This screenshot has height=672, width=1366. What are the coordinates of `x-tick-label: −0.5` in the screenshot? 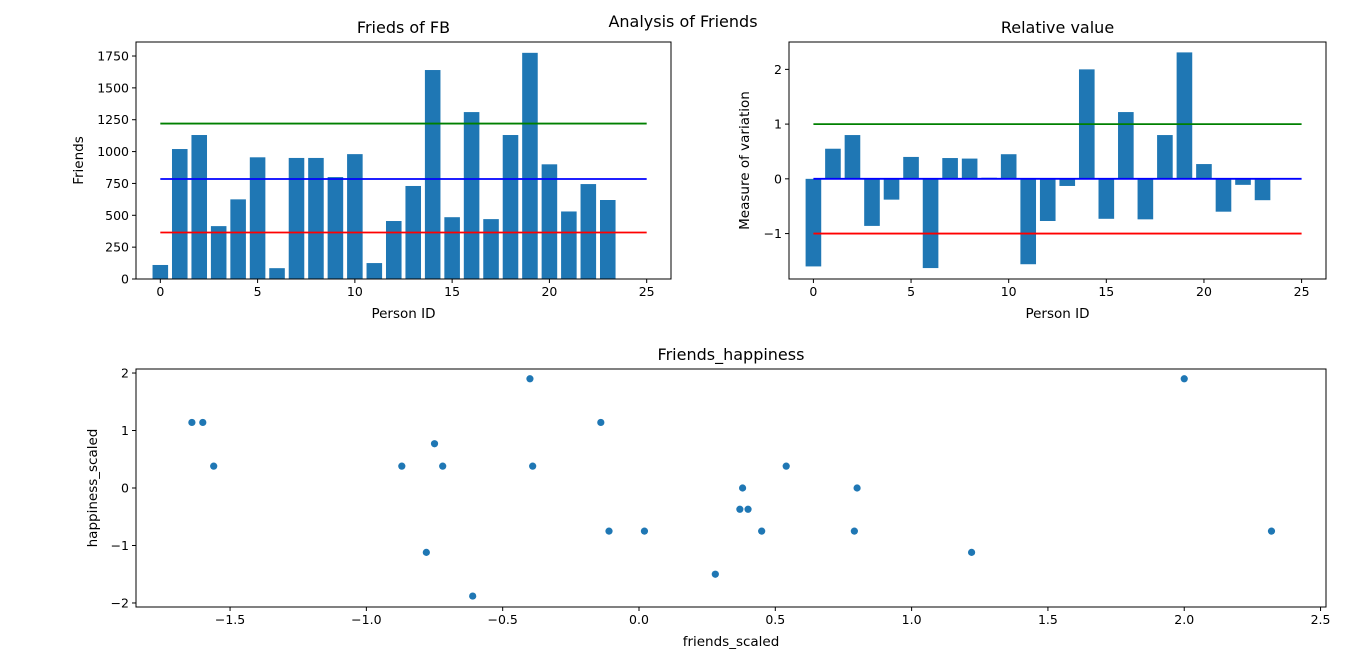 It's located at (502, 619).